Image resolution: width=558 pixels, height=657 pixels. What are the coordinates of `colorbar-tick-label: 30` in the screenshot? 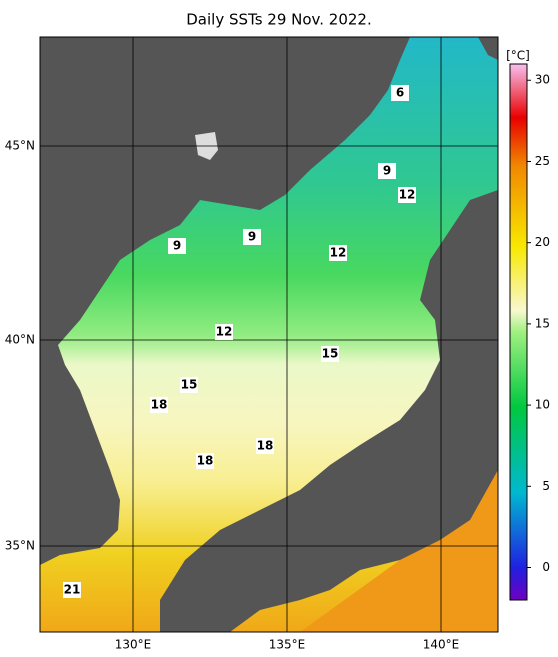 It's located at (542, 80).